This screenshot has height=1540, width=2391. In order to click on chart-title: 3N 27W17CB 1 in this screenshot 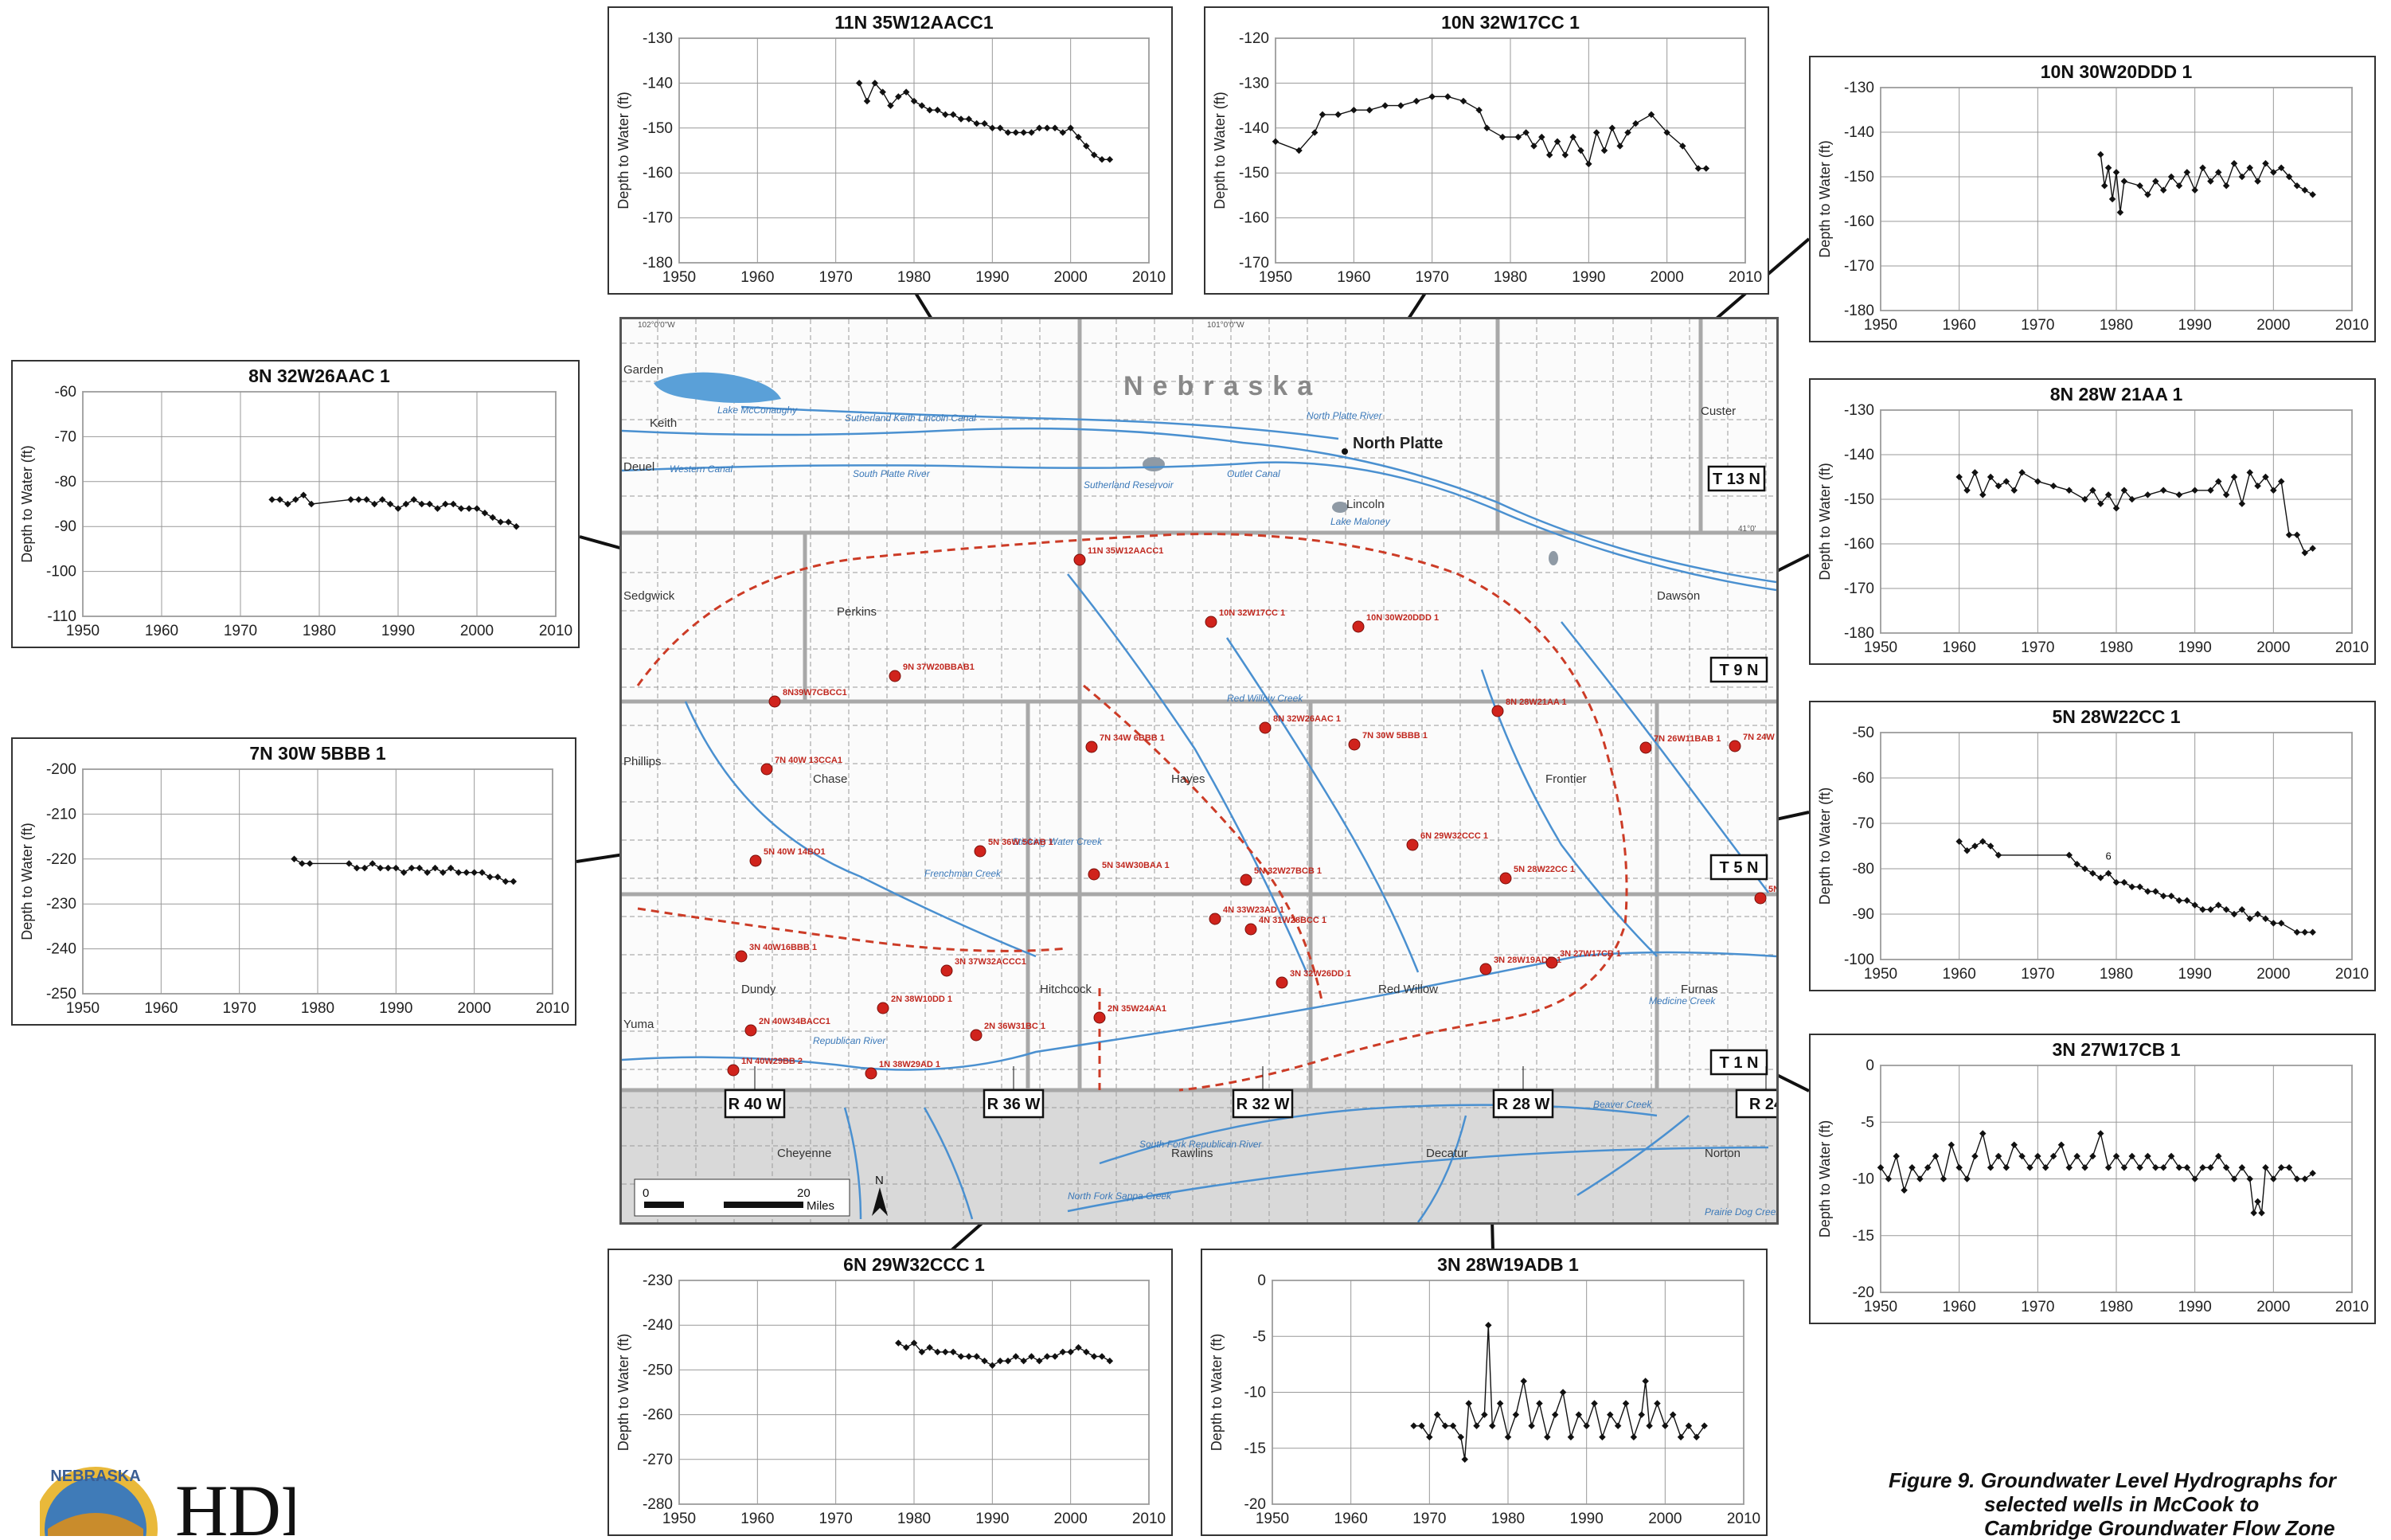, I will do `click(2116, 1049)`.